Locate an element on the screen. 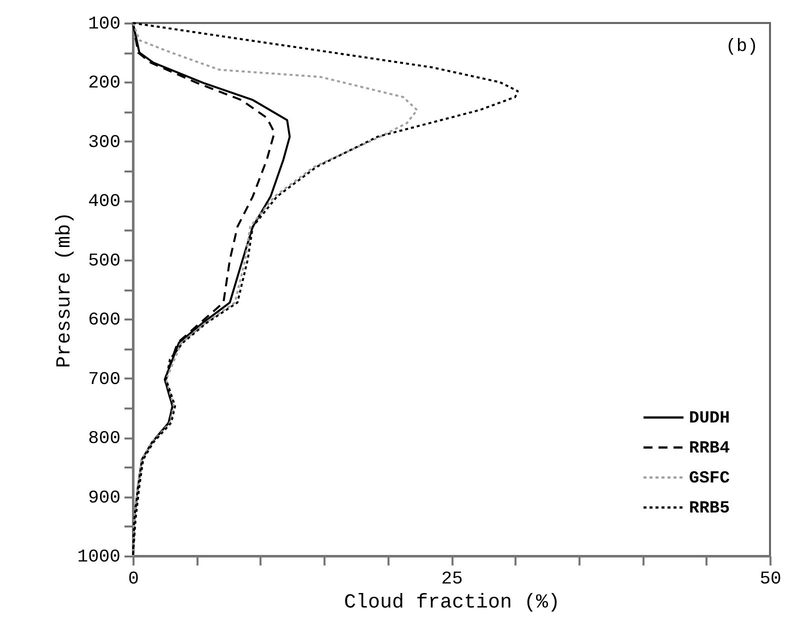 The image size is (797, 625). x-tick-label: 0 is located at coordinates (133, 580).